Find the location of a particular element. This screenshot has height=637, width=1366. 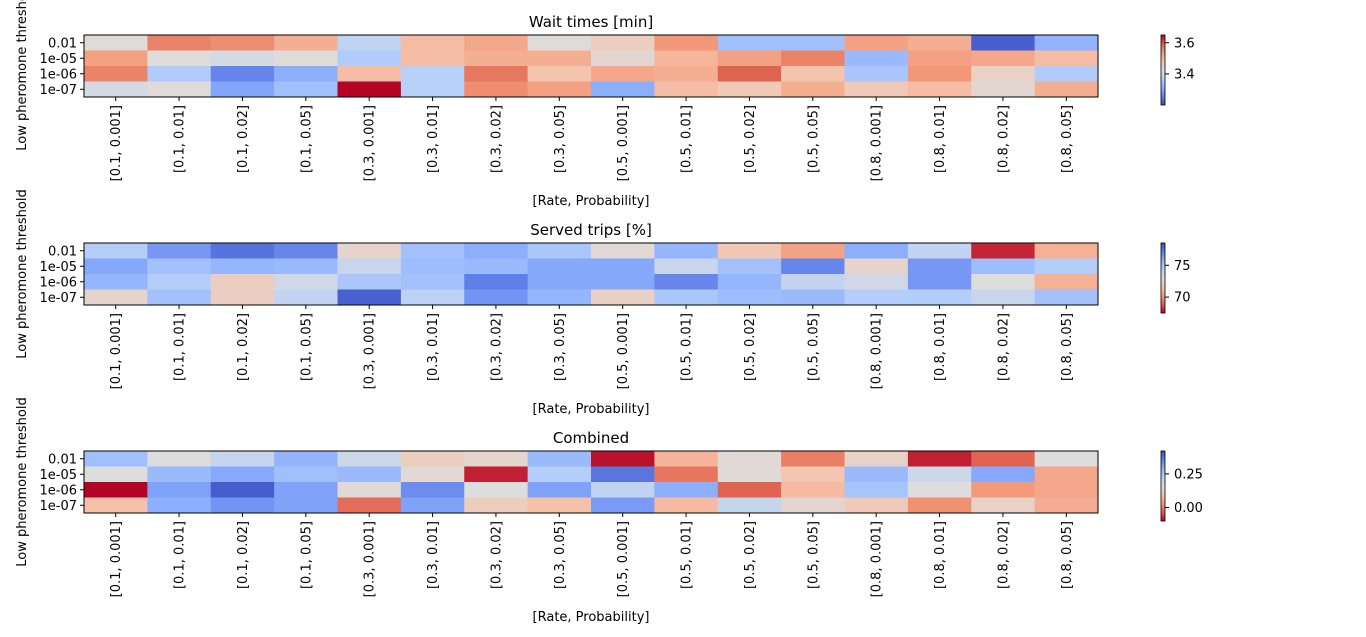

x-tick-label: [0.3, 0.001] is located at coordinates (370, 143).